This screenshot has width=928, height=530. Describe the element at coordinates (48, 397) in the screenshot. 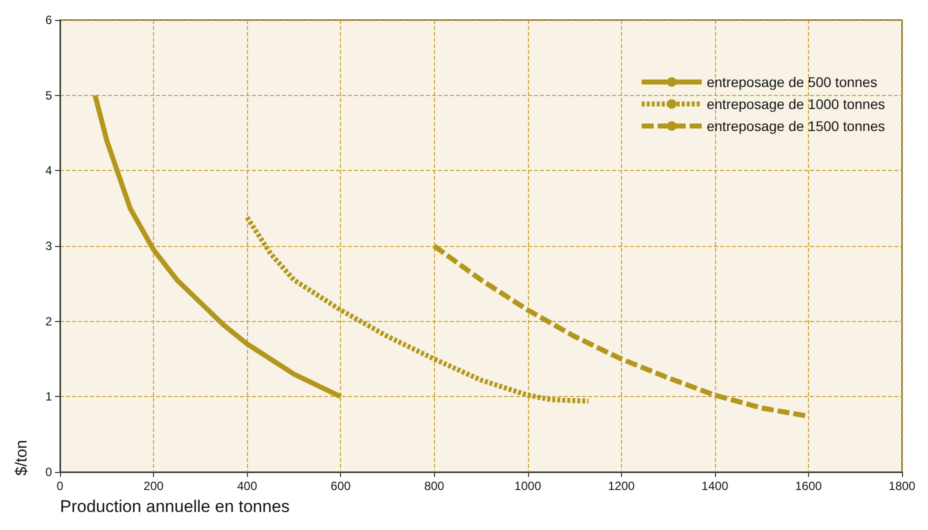

I see `y-tick-label: 1` at that location.